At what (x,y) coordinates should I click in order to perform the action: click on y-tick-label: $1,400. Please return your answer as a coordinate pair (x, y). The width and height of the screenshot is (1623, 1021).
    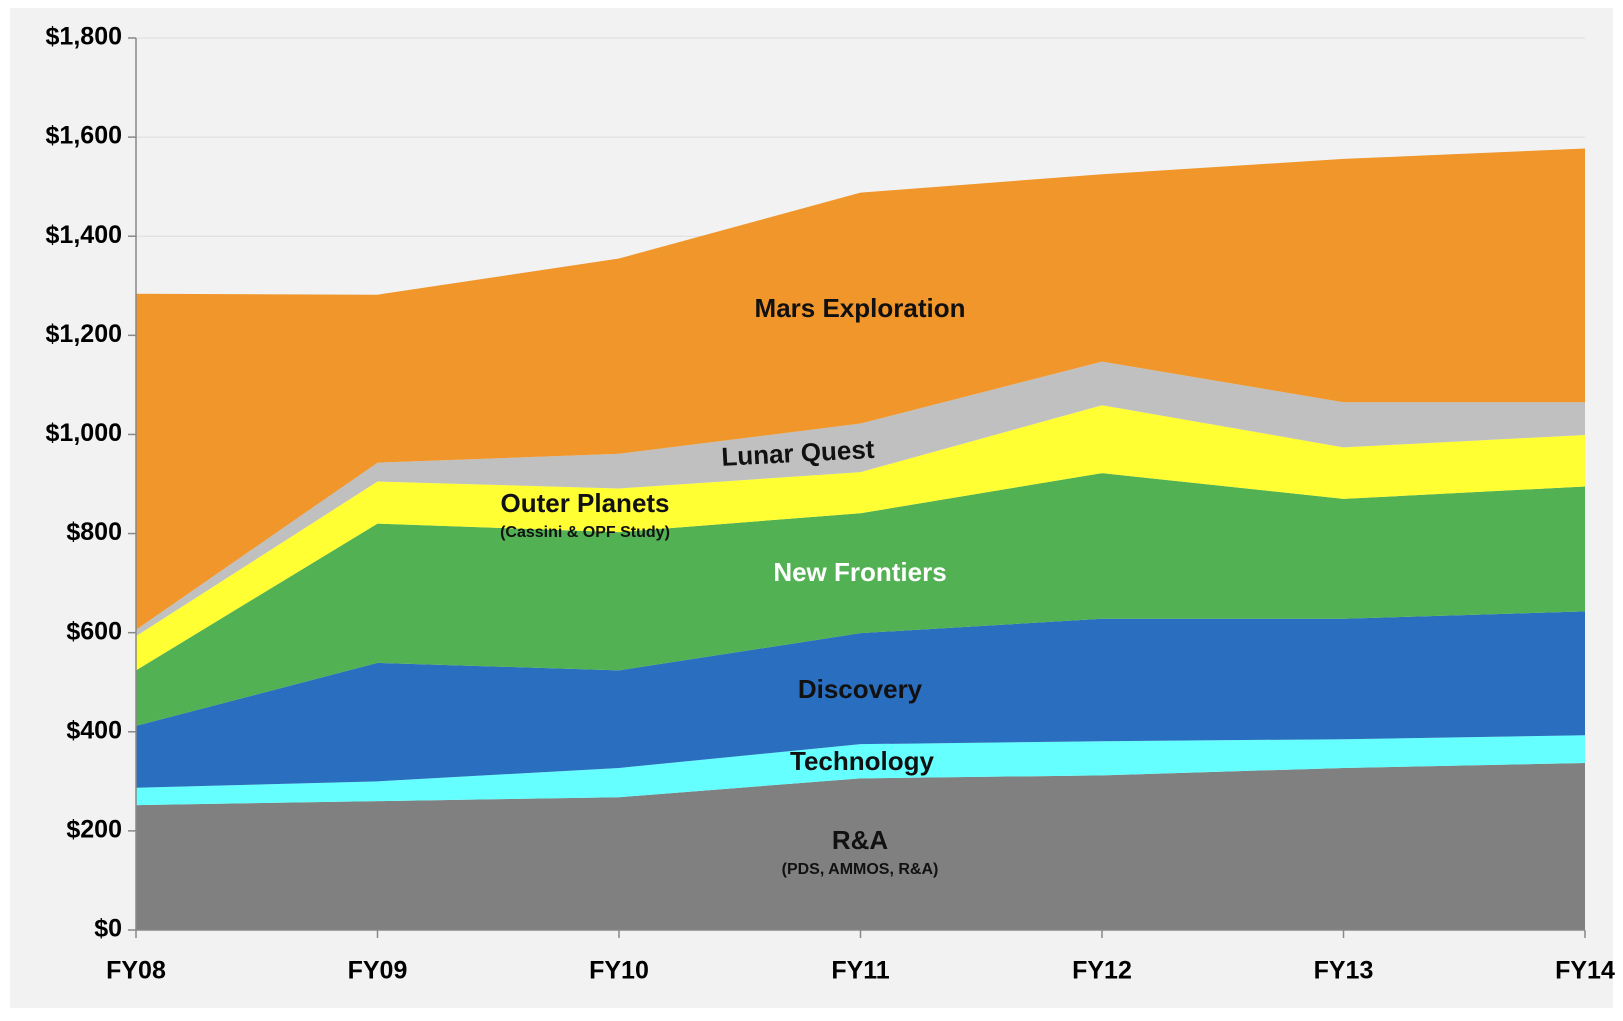
    Looking at the image, I should click on (84, 235).